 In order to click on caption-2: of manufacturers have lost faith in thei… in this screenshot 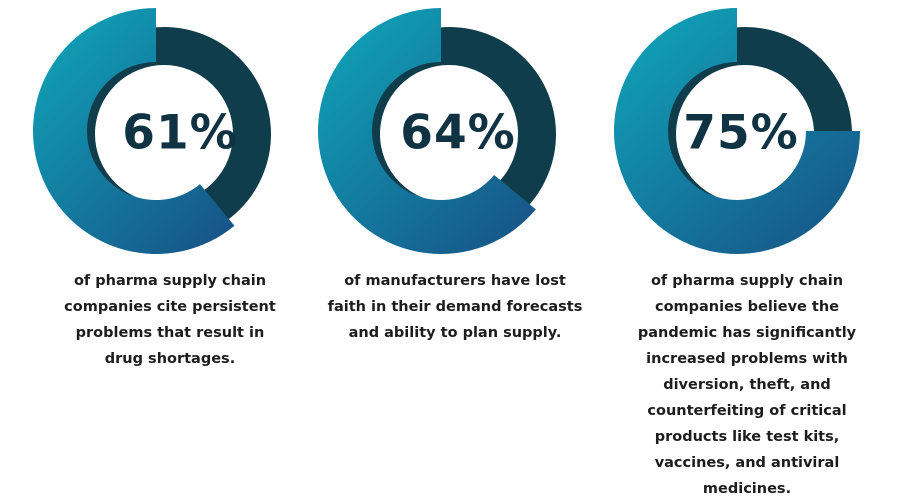, I will do `click(455, 307)`.